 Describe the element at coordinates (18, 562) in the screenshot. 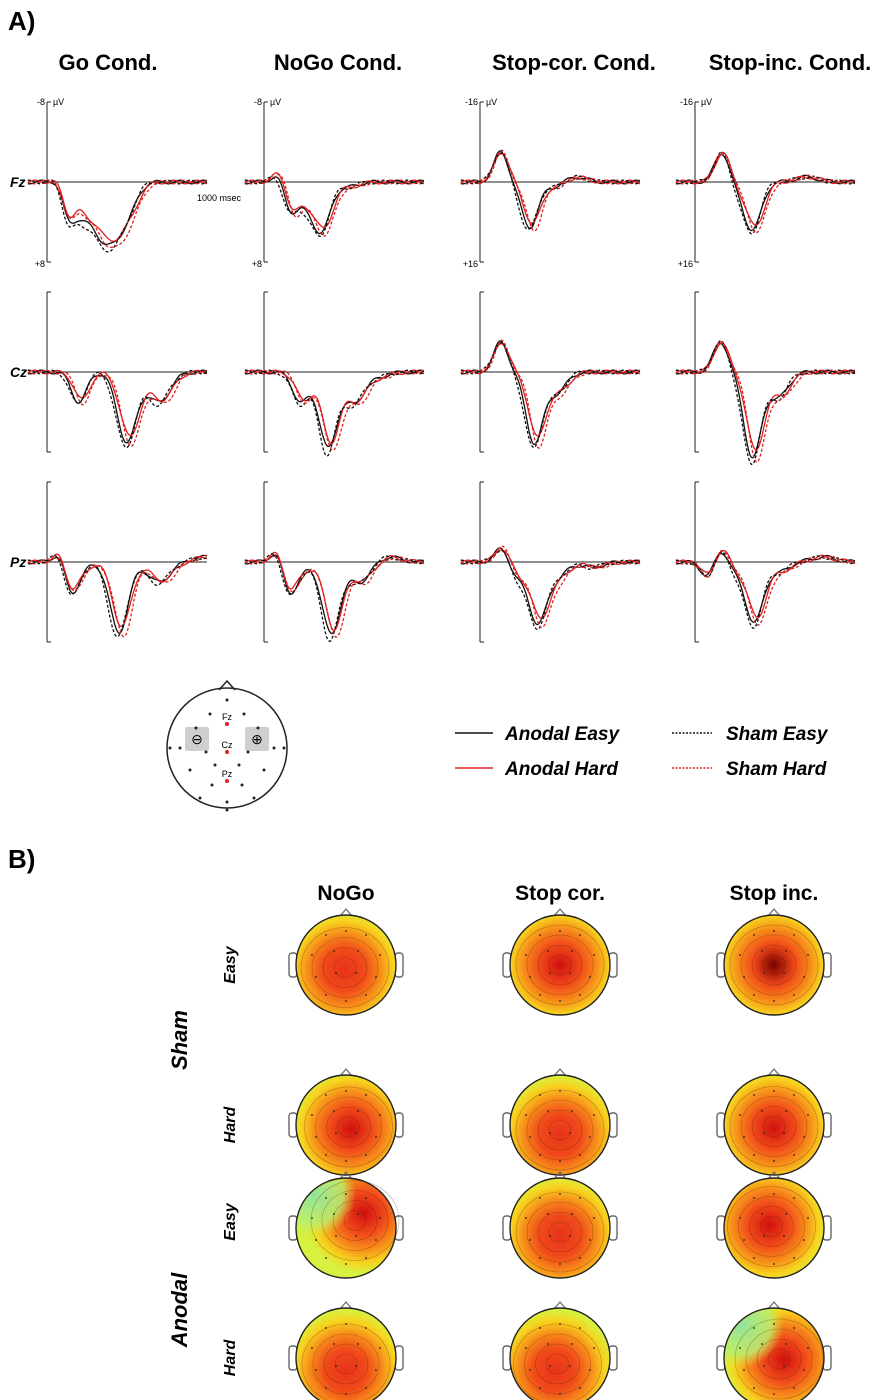

I see `electrode-label-pz: Pz` at that location.